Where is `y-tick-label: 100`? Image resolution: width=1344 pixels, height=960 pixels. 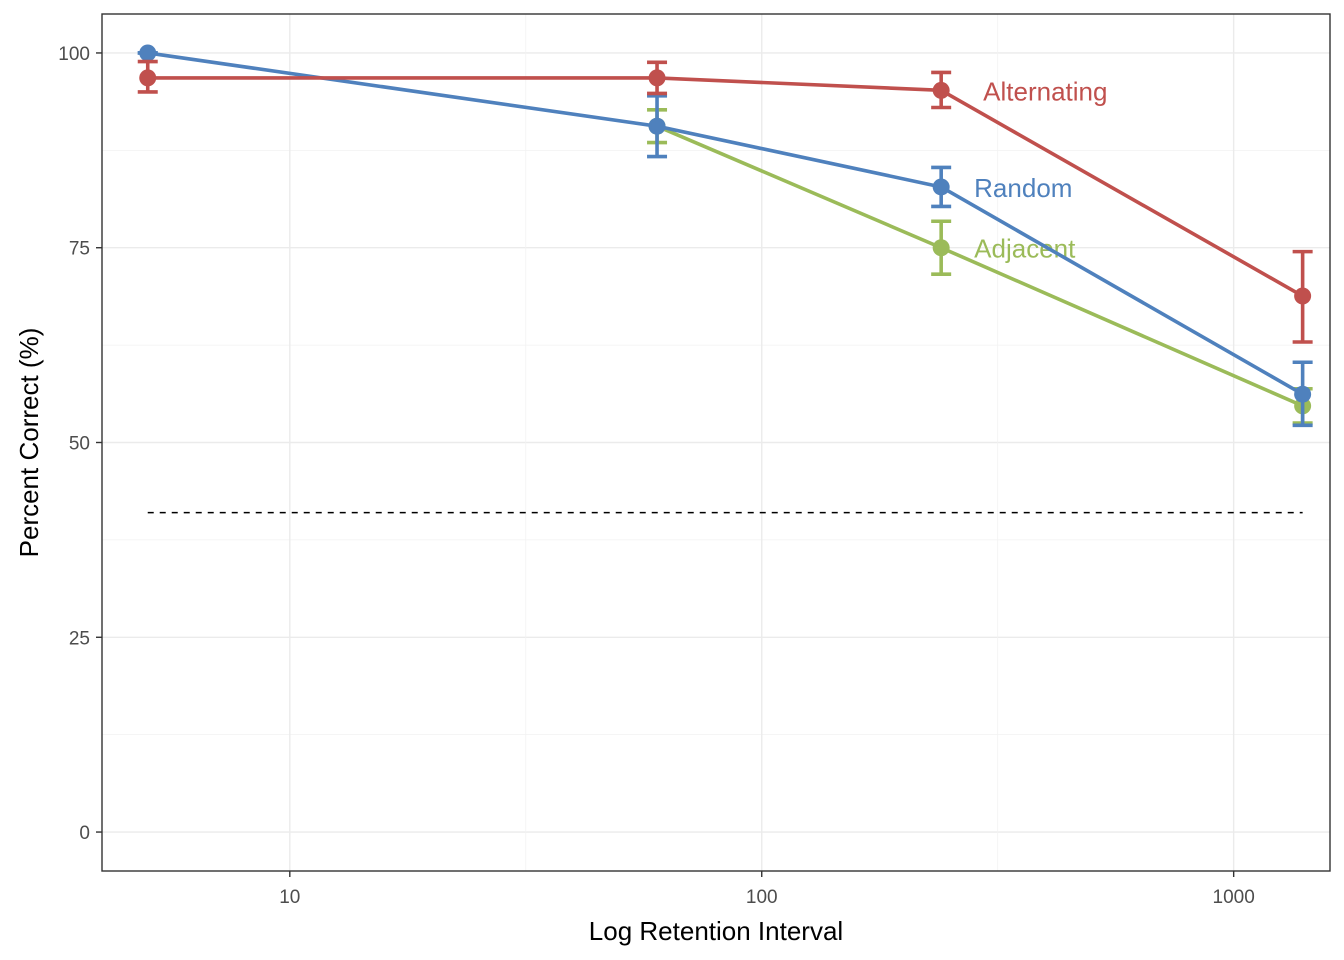
y-tick-label: 100 is located at coordinates (74, 54).